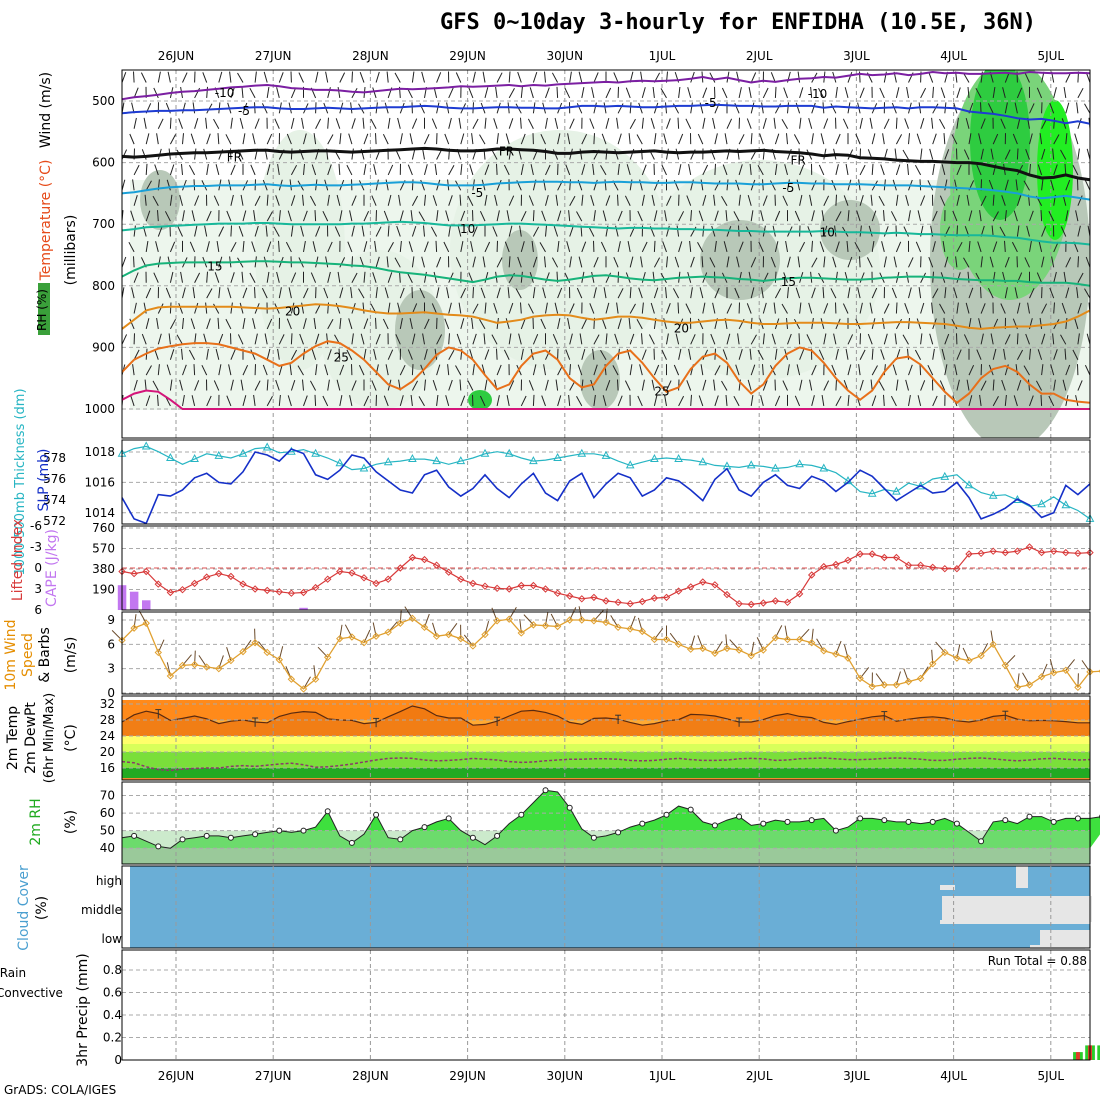 The image size is (1100, 1100). What do you see at coordinates (565, 56) in the screenshot?
I see `top-date-label: 30JUN` at bounding box center [565, 56].